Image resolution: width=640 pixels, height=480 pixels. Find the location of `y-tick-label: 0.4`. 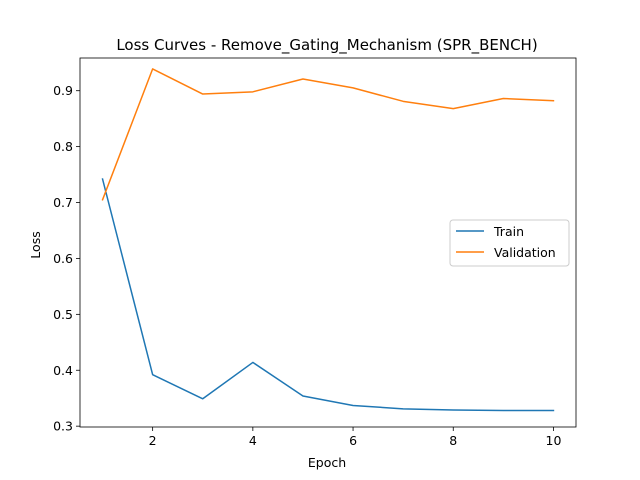

y-tick-label: 0.4 is located at coordinates (63, 370).